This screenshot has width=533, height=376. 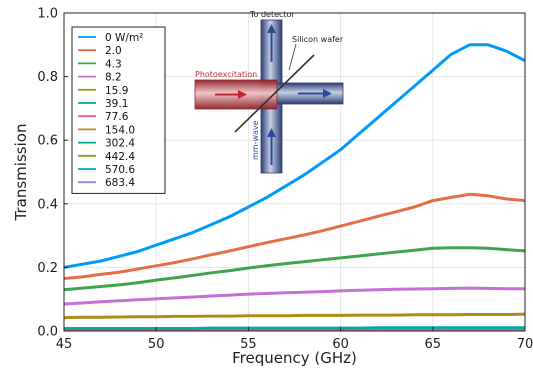 What do you see at coordinates (113, 78) in the screenshot?
I see `legend-label: 8.2` at bounding box center [113, 78].